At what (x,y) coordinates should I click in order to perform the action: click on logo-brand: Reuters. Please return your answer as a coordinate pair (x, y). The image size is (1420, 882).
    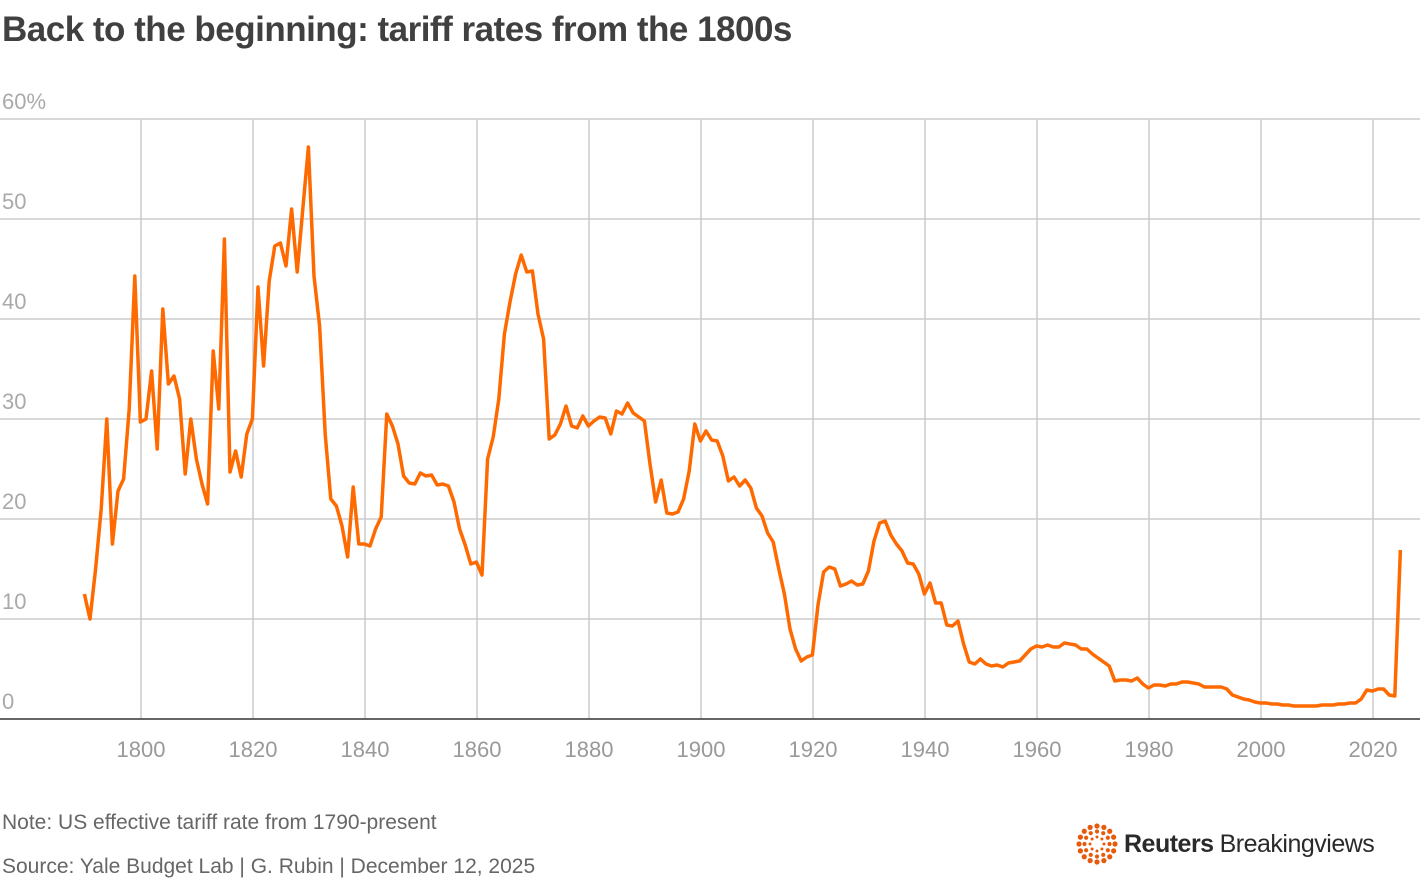
    Looking at the image, I should click on (1169, 843).